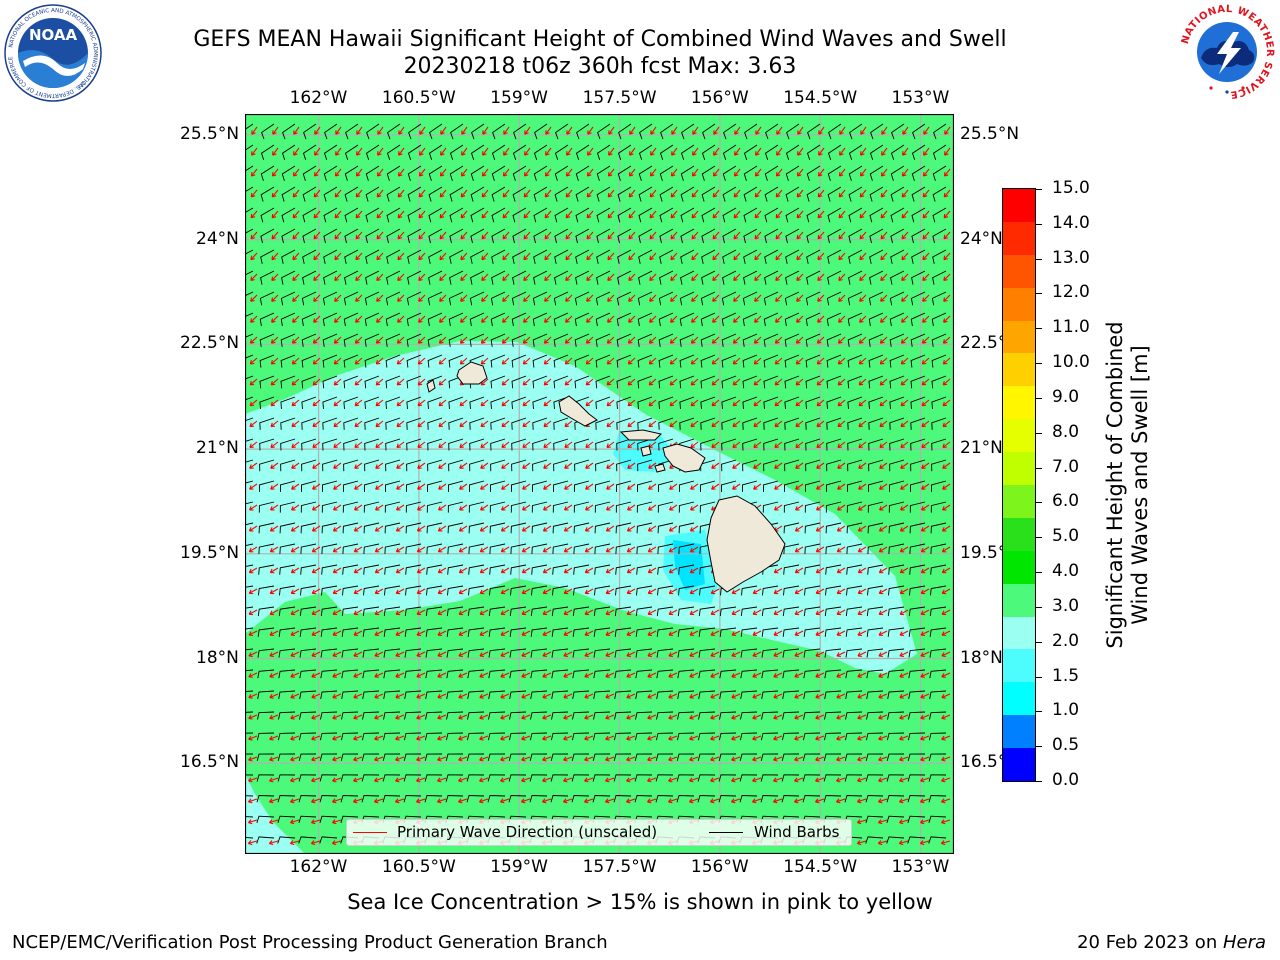  What do you see at coordinates (217, 448) in the screenshot?
I see `latitude-tick-label: 21°N` at bounding box center [217, 448].